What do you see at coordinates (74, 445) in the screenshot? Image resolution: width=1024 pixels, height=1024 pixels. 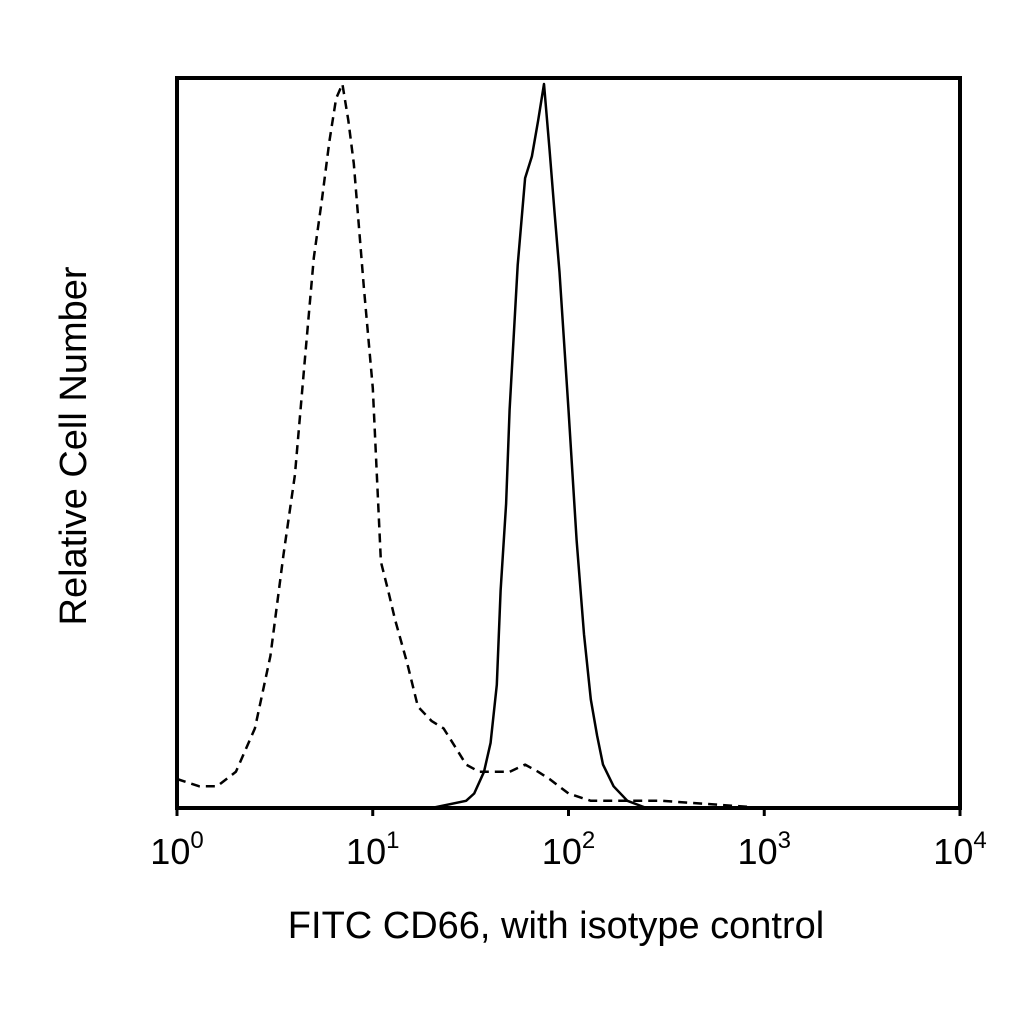 I see `y-axis-title: Relative Cell Number` at bounding box center [74, 445].